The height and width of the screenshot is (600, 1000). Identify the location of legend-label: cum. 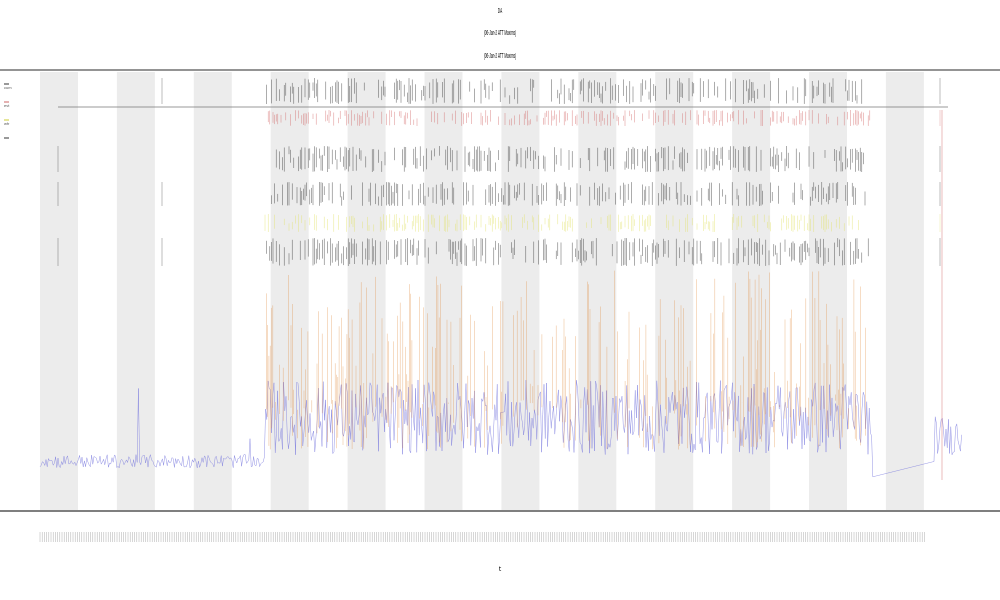
(8, 87).